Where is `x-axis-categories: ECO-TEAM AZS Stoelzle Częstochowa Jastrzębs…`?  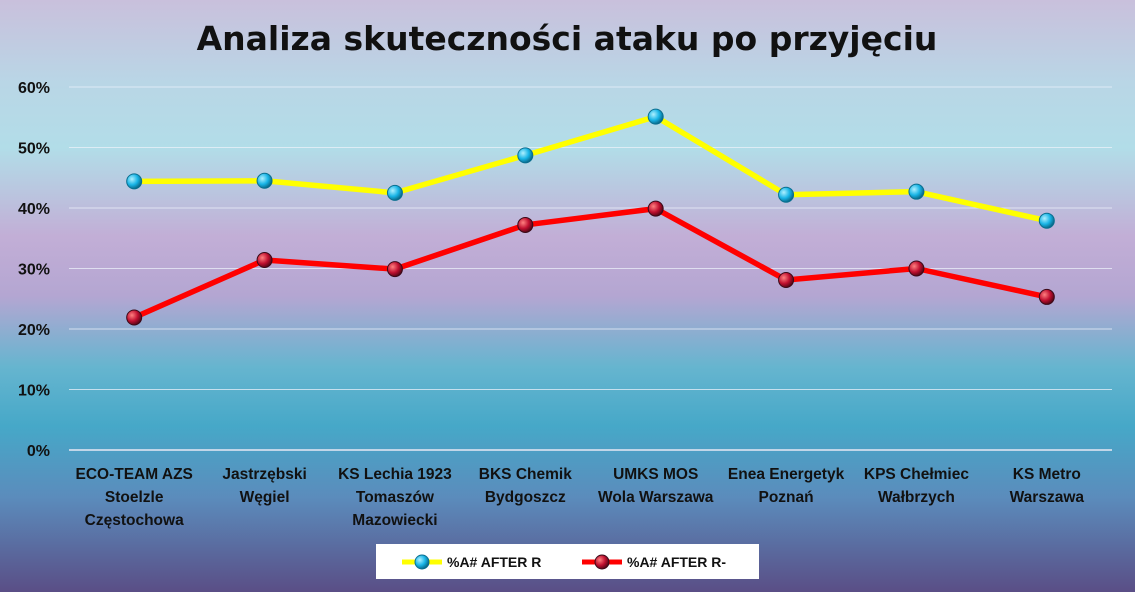 x-axis-categories: ECO-TEAM AZS Stoelzle Częstochowa Jastrzębs… is located at coordinates (579, 497).